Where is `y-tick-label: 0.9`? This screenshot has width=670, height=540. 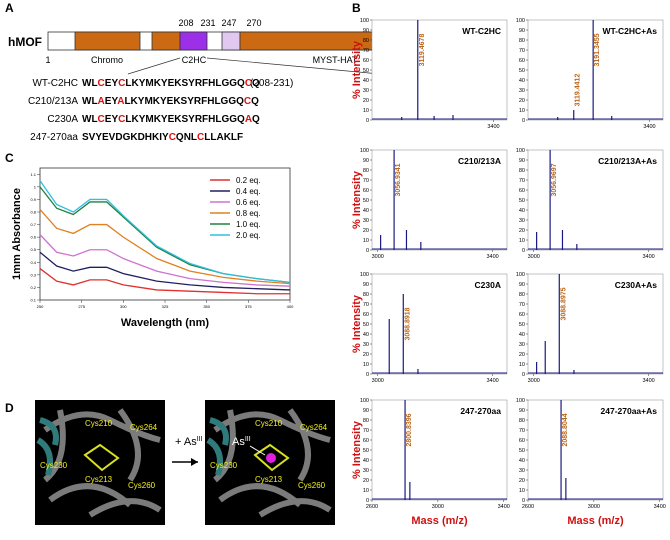 y-tick-label: 0.9 is located at coordinates (33, 199).